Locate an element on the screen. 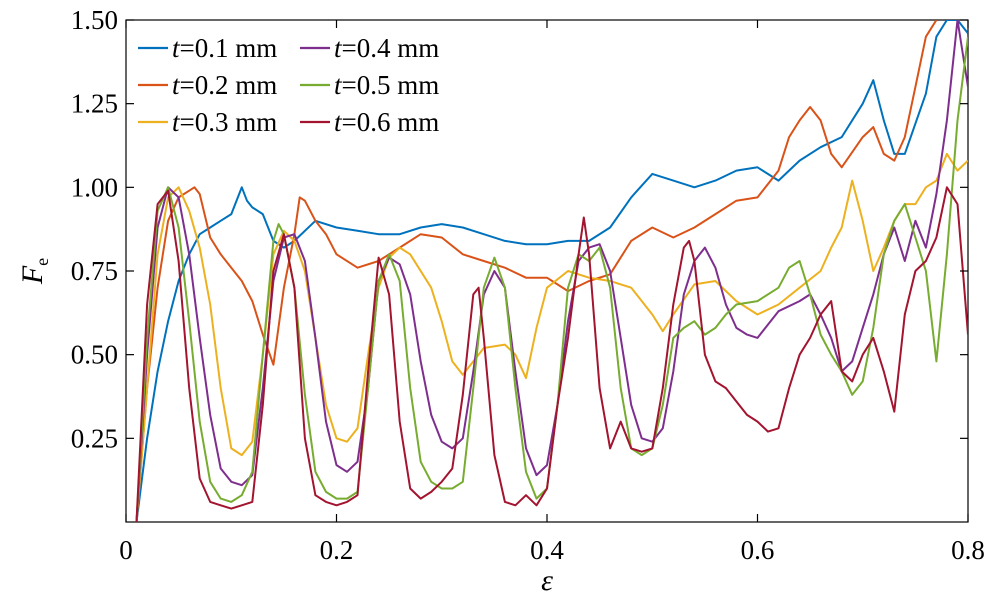 The image size is (1000, 614). legend-label-1: t=0.1 mm is located at coordinates (224, 48).